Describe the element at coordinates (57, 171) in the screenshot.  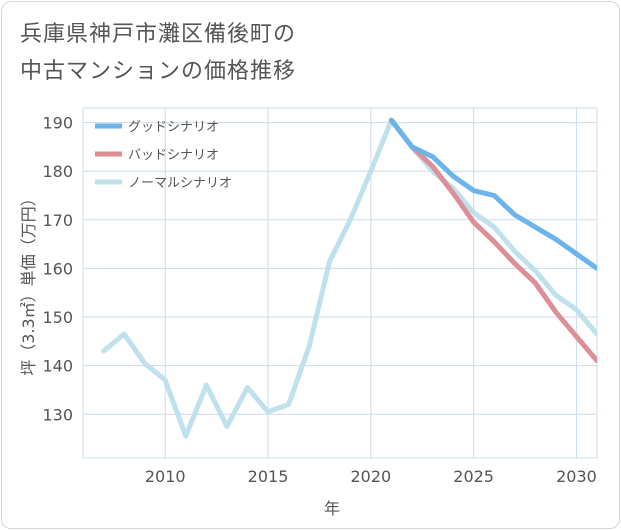
I see `y-tick-label: 180` at that location.